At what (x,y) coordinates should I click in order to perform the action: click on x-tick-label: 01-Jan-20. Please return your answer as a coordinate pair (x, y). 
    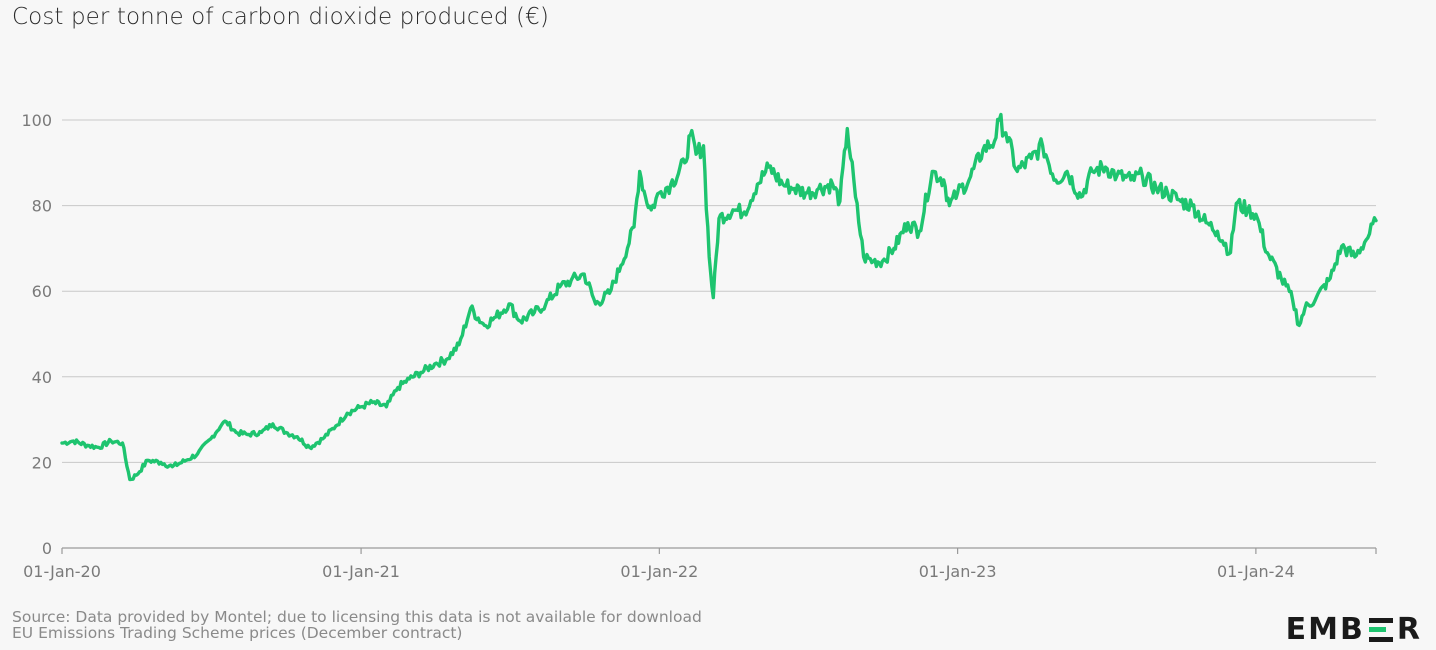
    Looking at the image, I should click on (62, 571).